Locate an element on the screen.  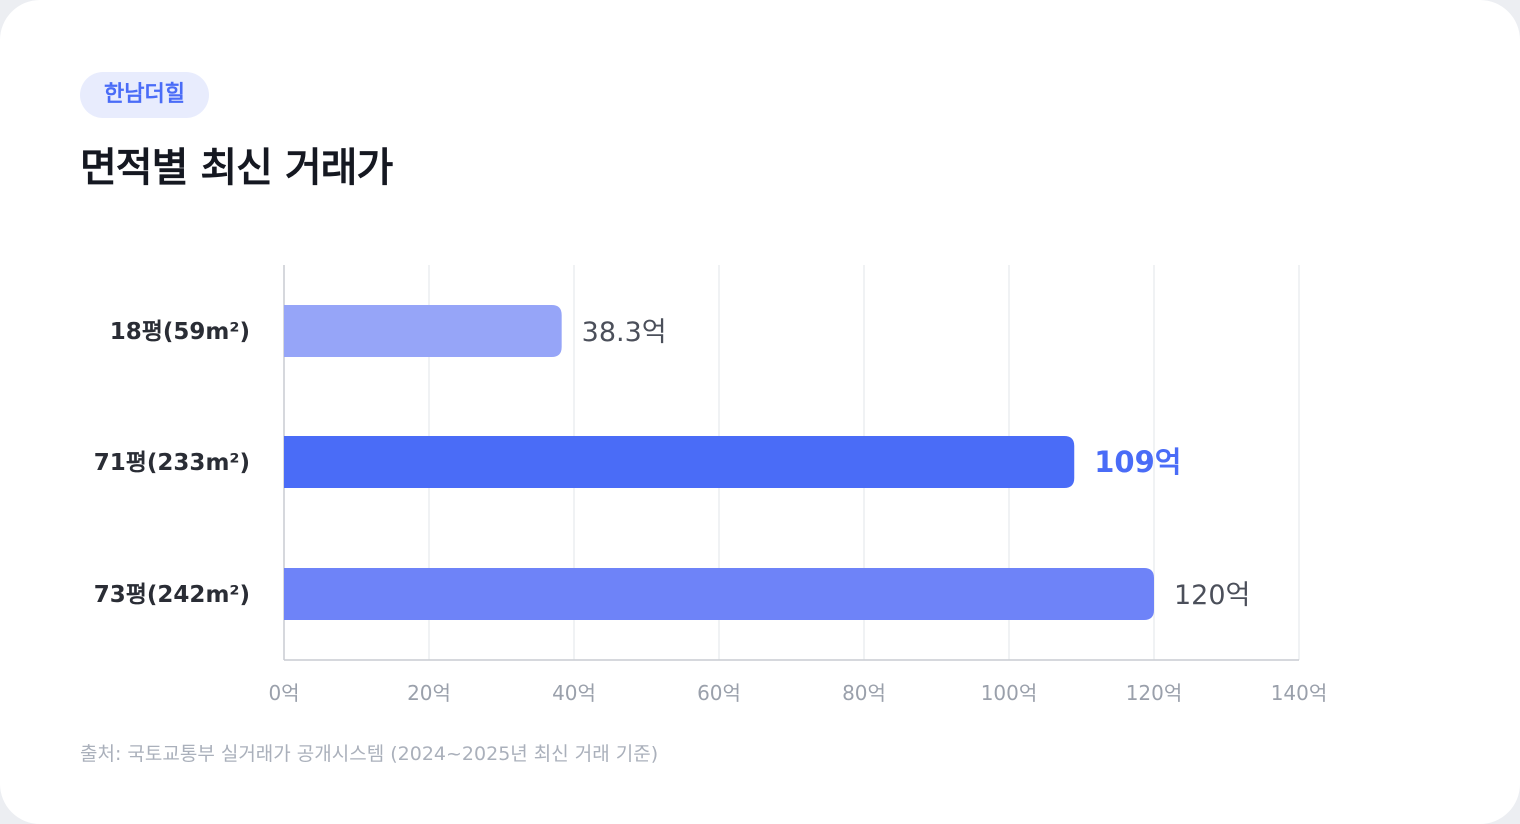
value-label: 120억 is located at coordinates (1212, 595).